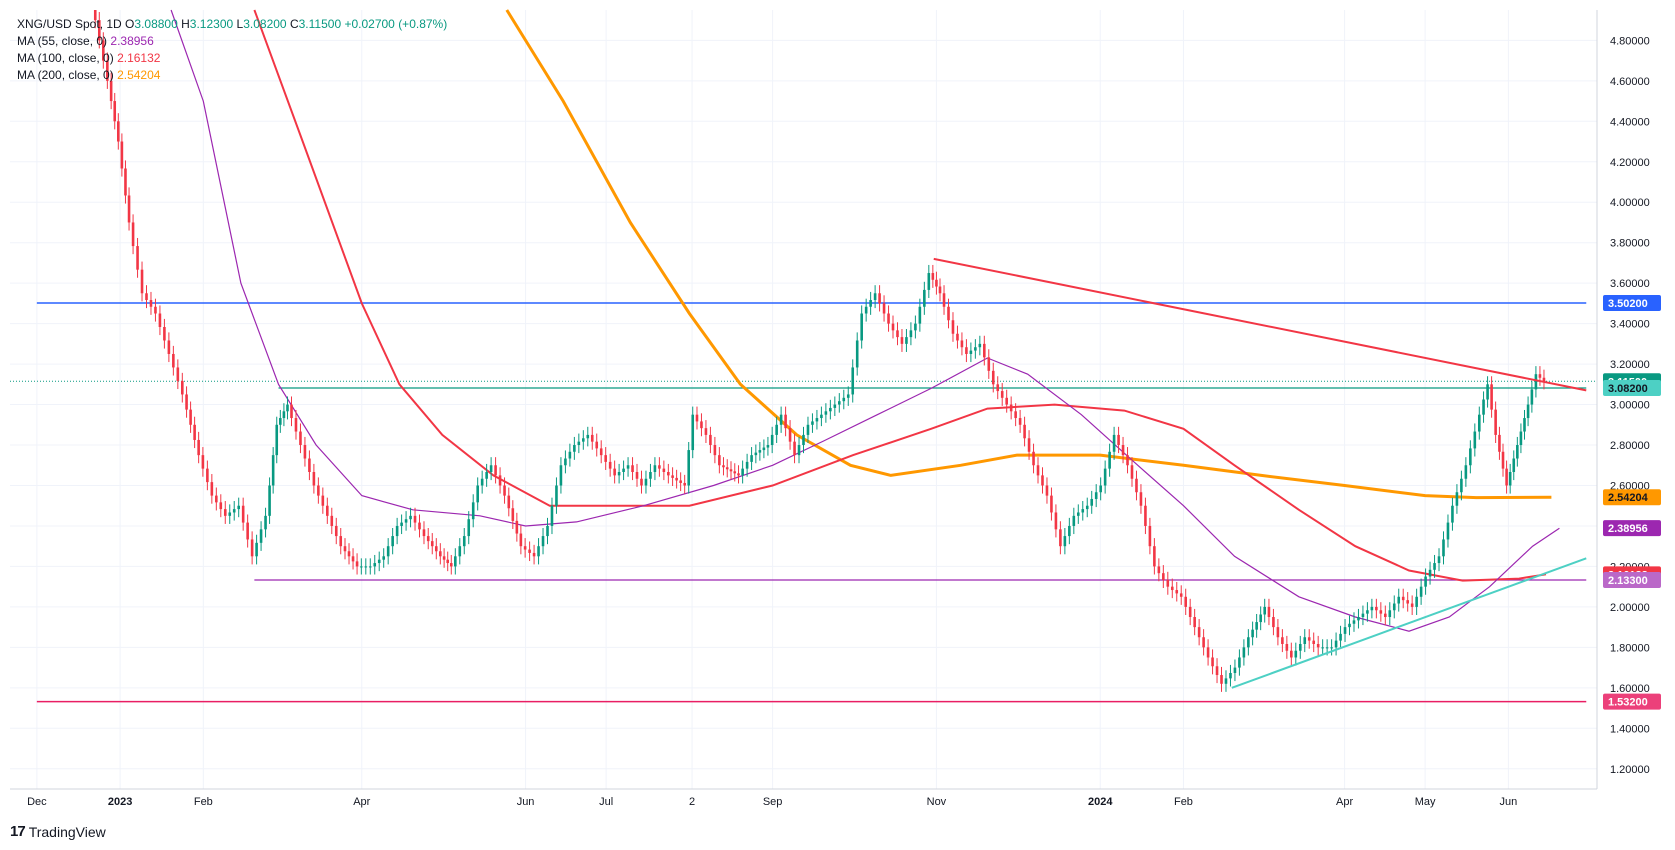  I want to click on x-tick-label: Apr, so click(1344, 802).